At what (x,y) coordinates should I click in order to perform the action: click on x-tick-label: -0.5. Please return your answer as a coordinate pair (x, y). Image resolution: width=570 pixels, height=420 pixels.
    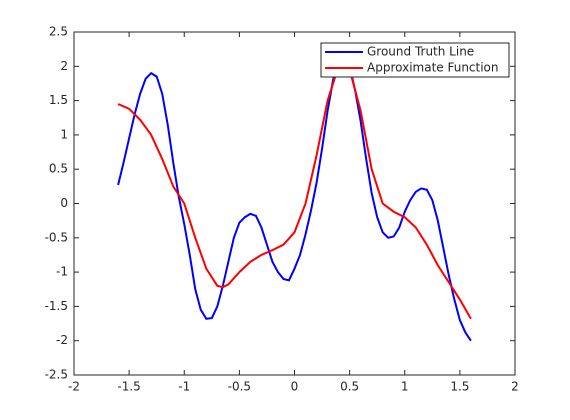
    Looking at the image, I should click on (239, 387).